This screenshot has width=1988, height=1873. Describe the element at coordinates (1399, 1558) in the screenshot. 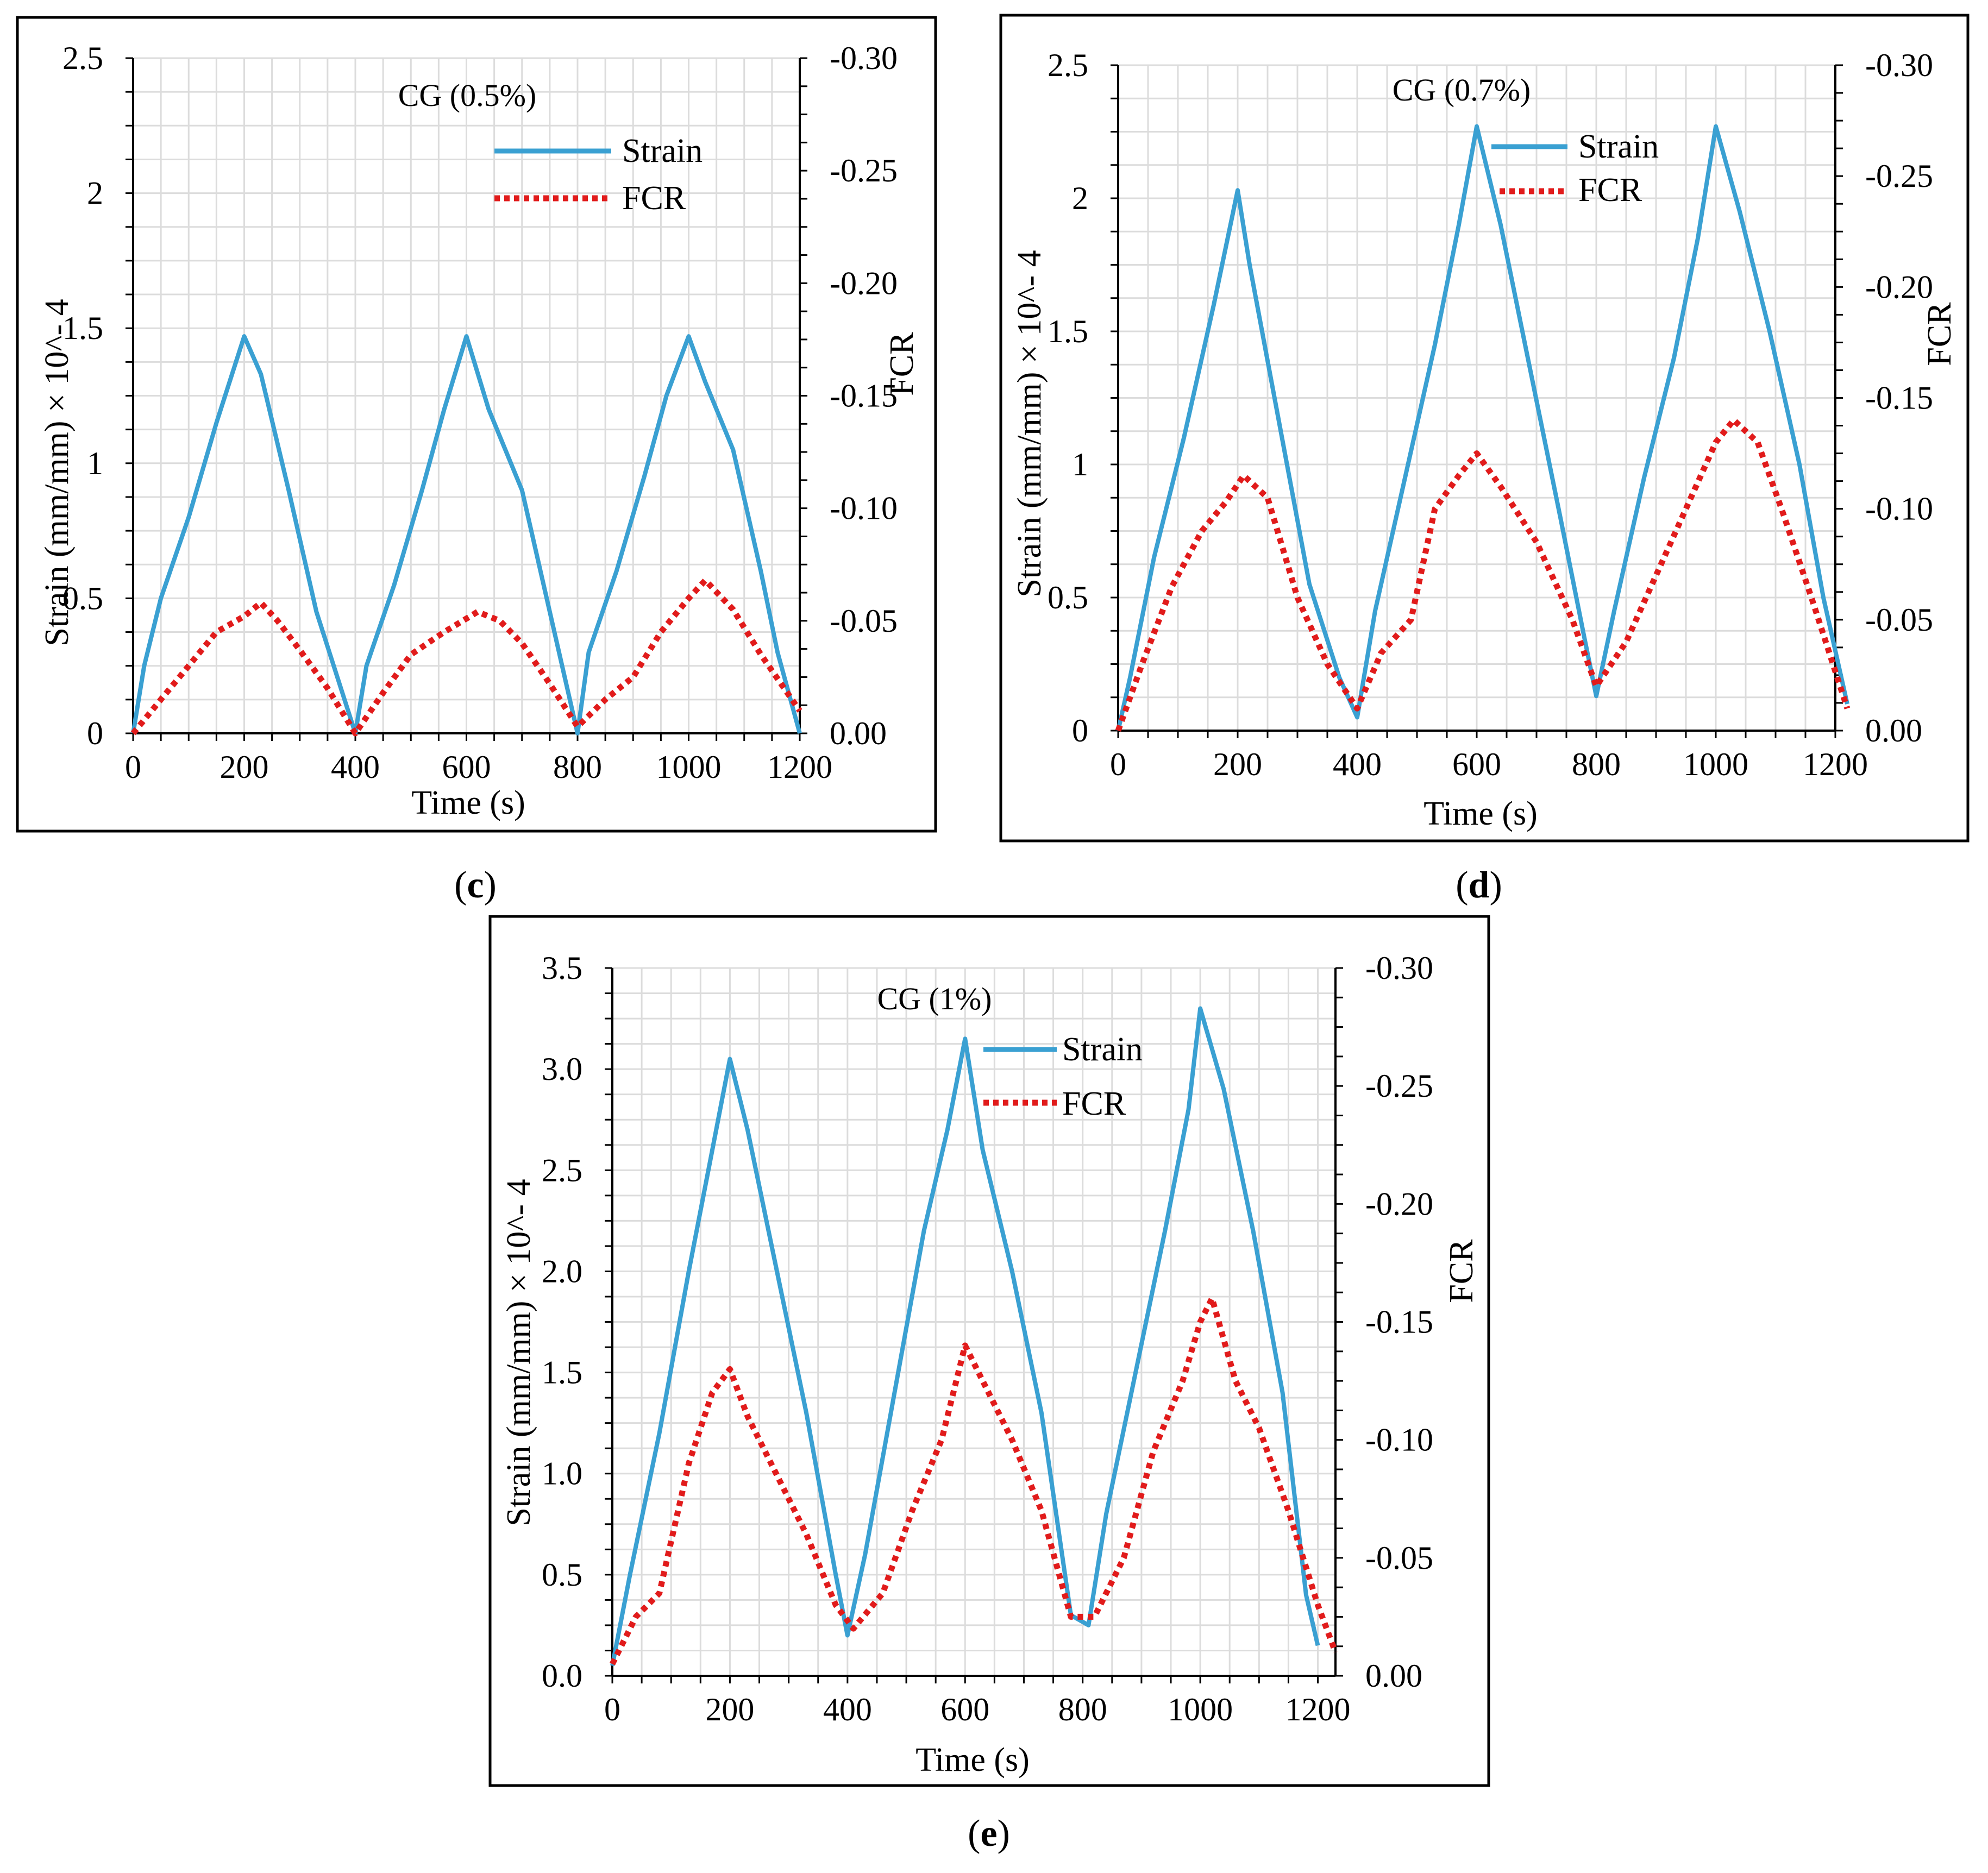

I see `e-y2-tick-label: -0.05` at that location.